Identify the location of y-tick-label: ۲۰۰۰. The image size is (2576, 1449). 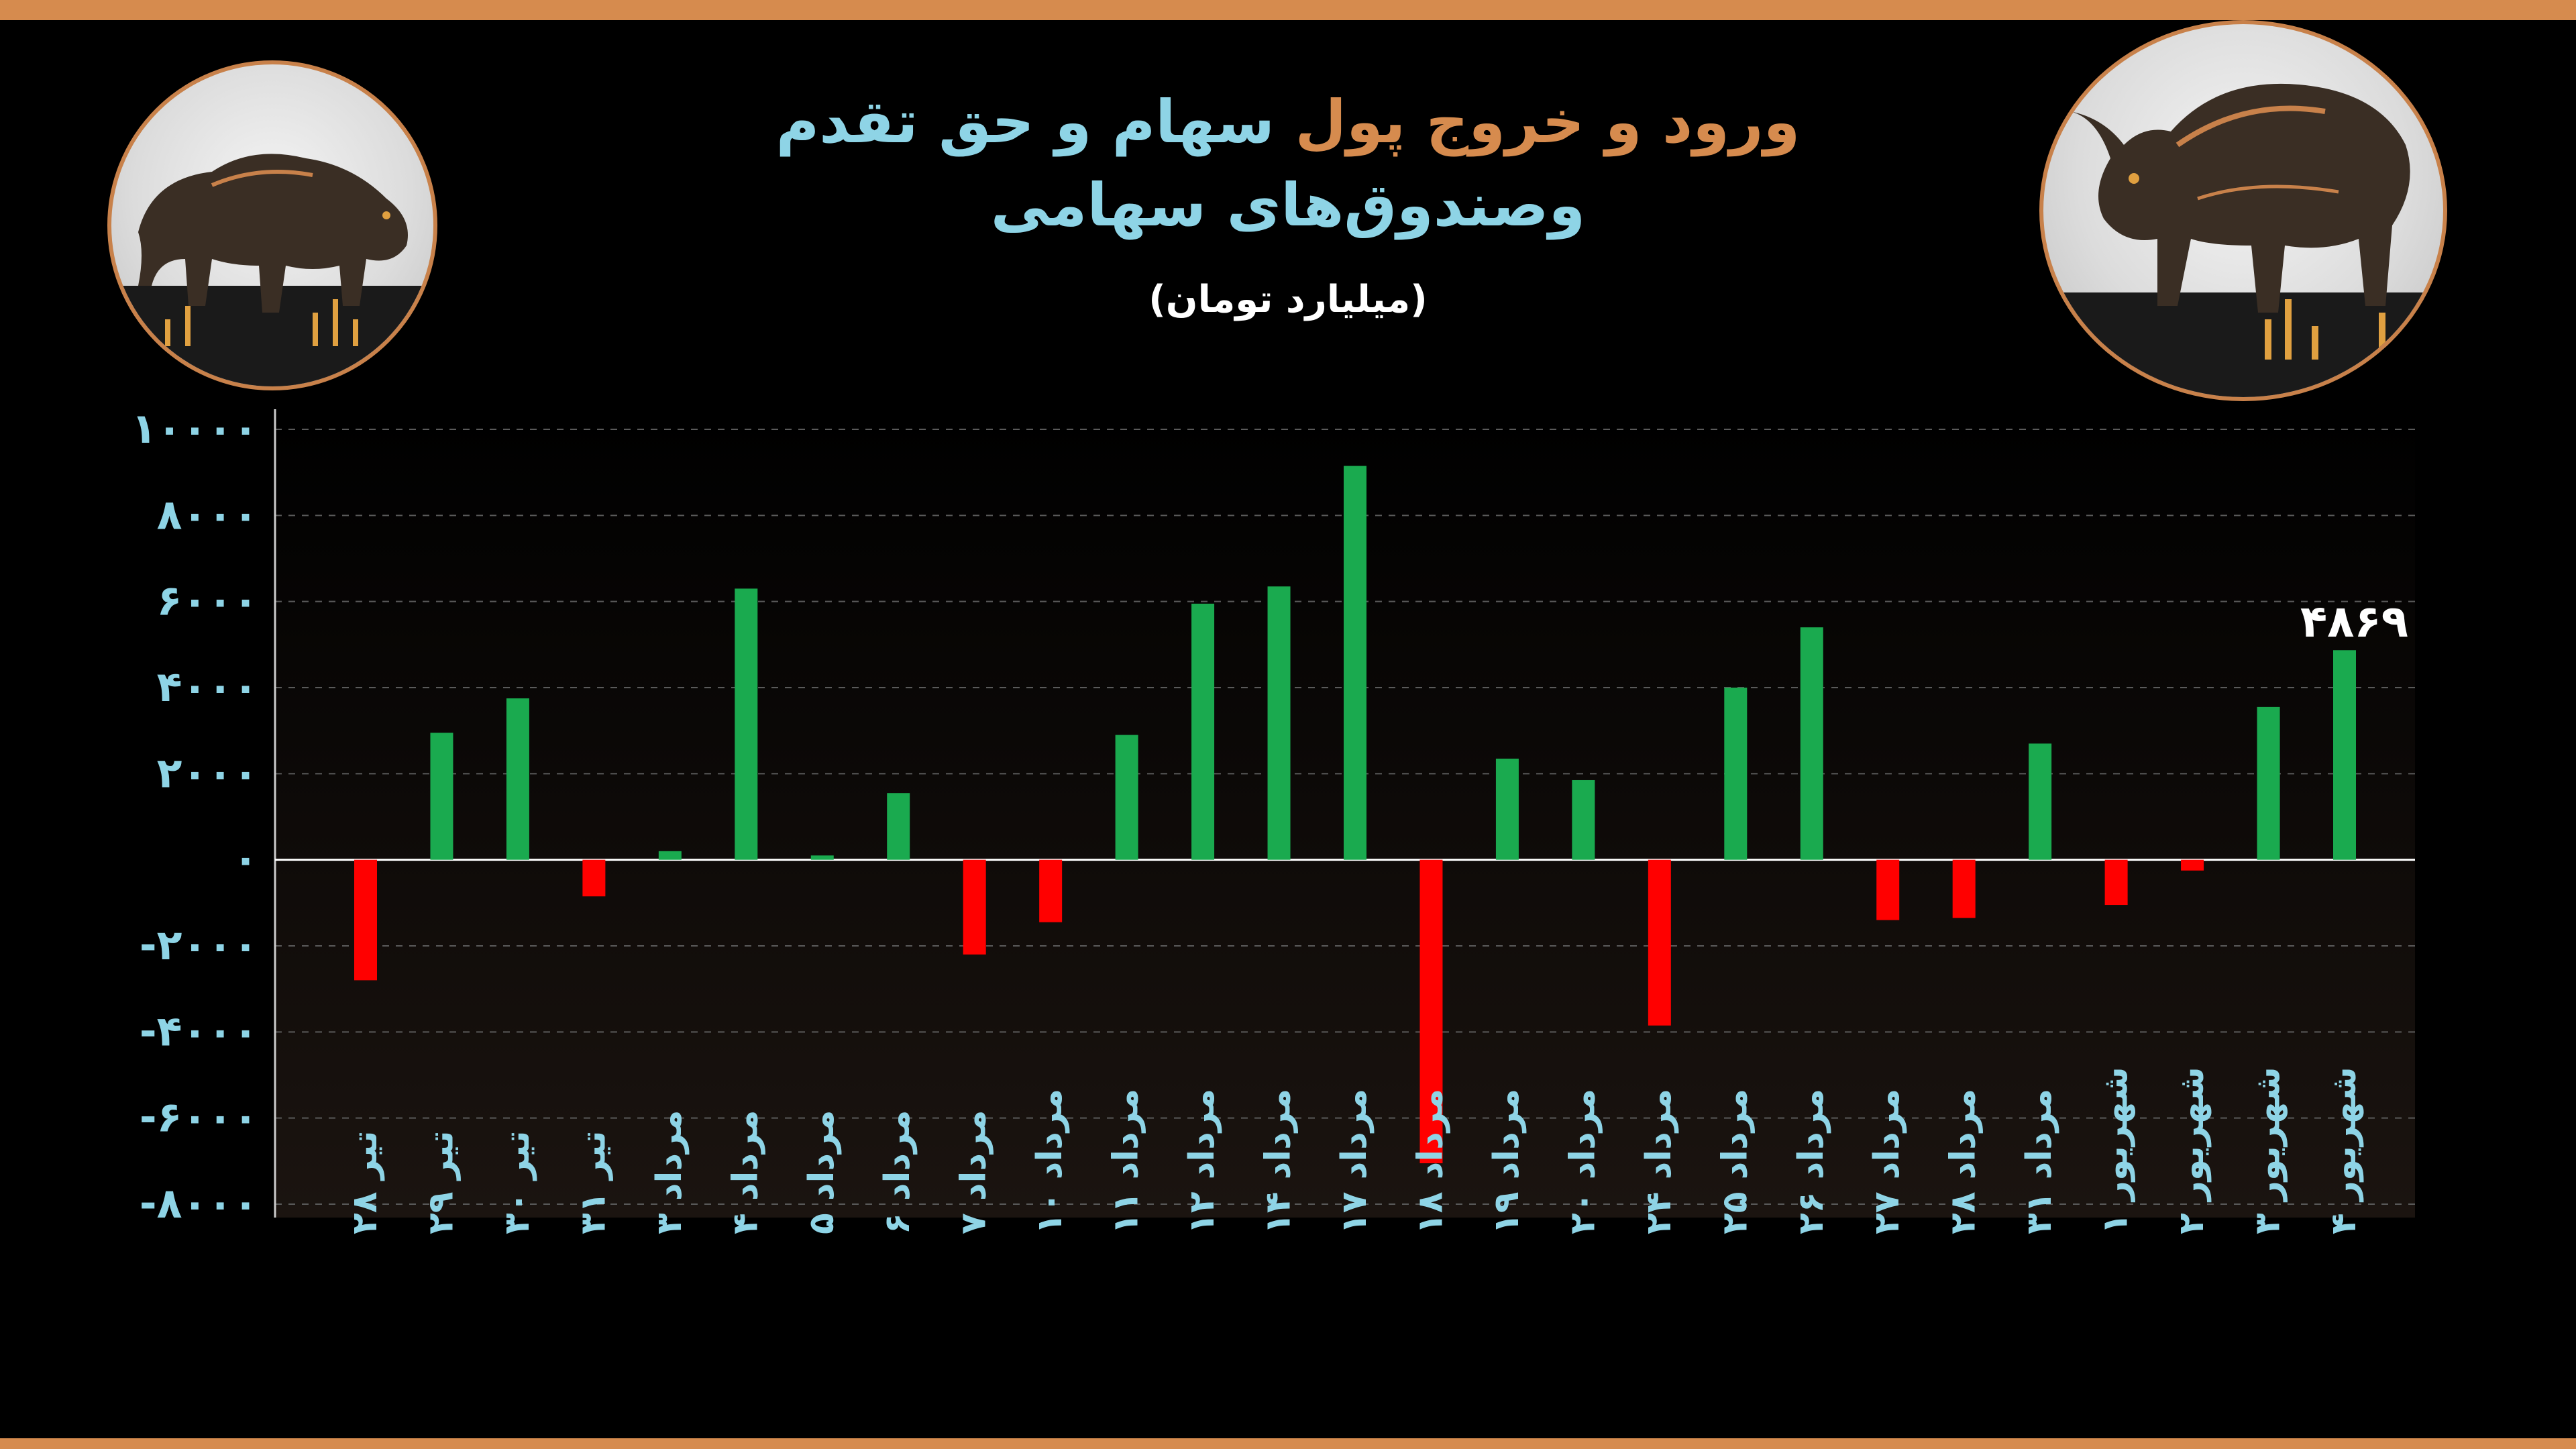
(207, 772).